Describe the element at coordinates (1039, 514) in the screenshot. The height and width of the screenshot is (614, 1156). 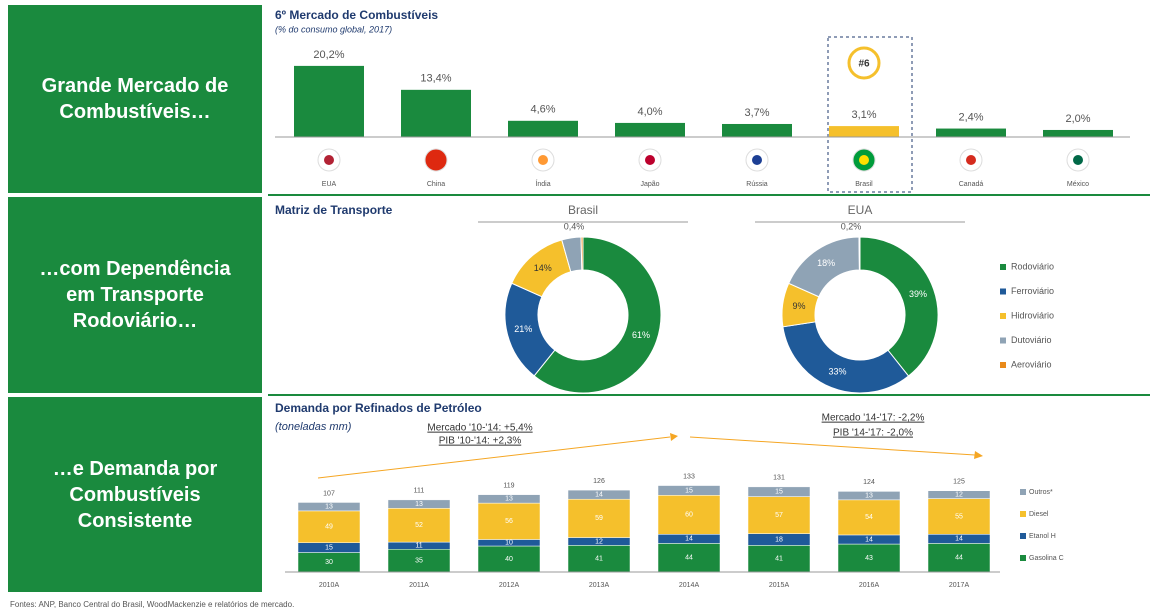
I see `legend-label: Diesel` at that location.